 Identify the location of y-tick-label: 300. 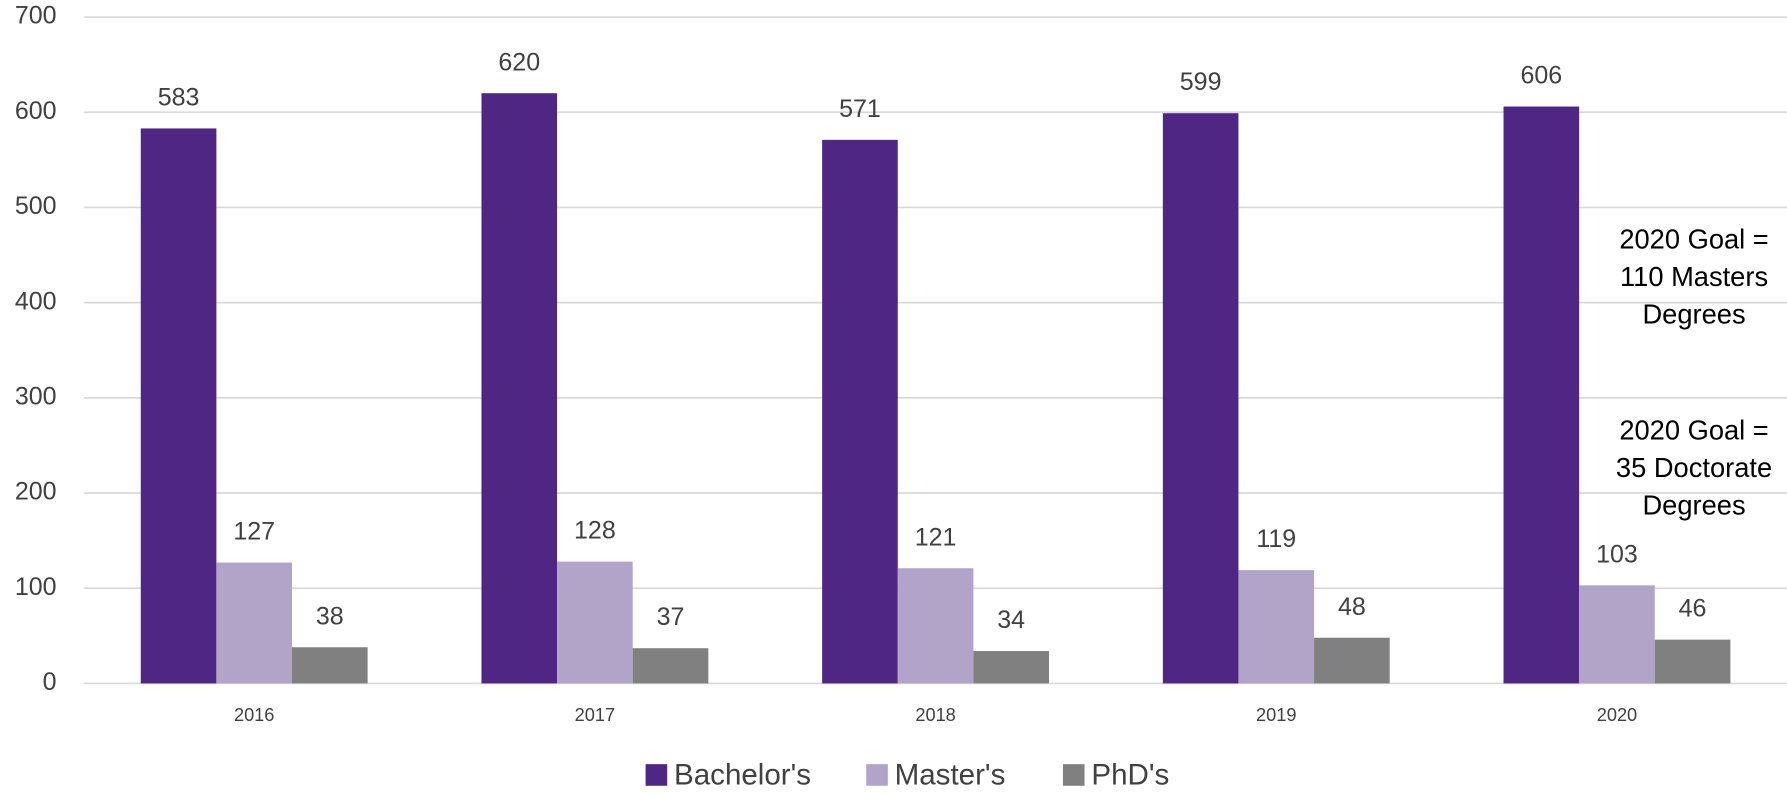
(36, 396).